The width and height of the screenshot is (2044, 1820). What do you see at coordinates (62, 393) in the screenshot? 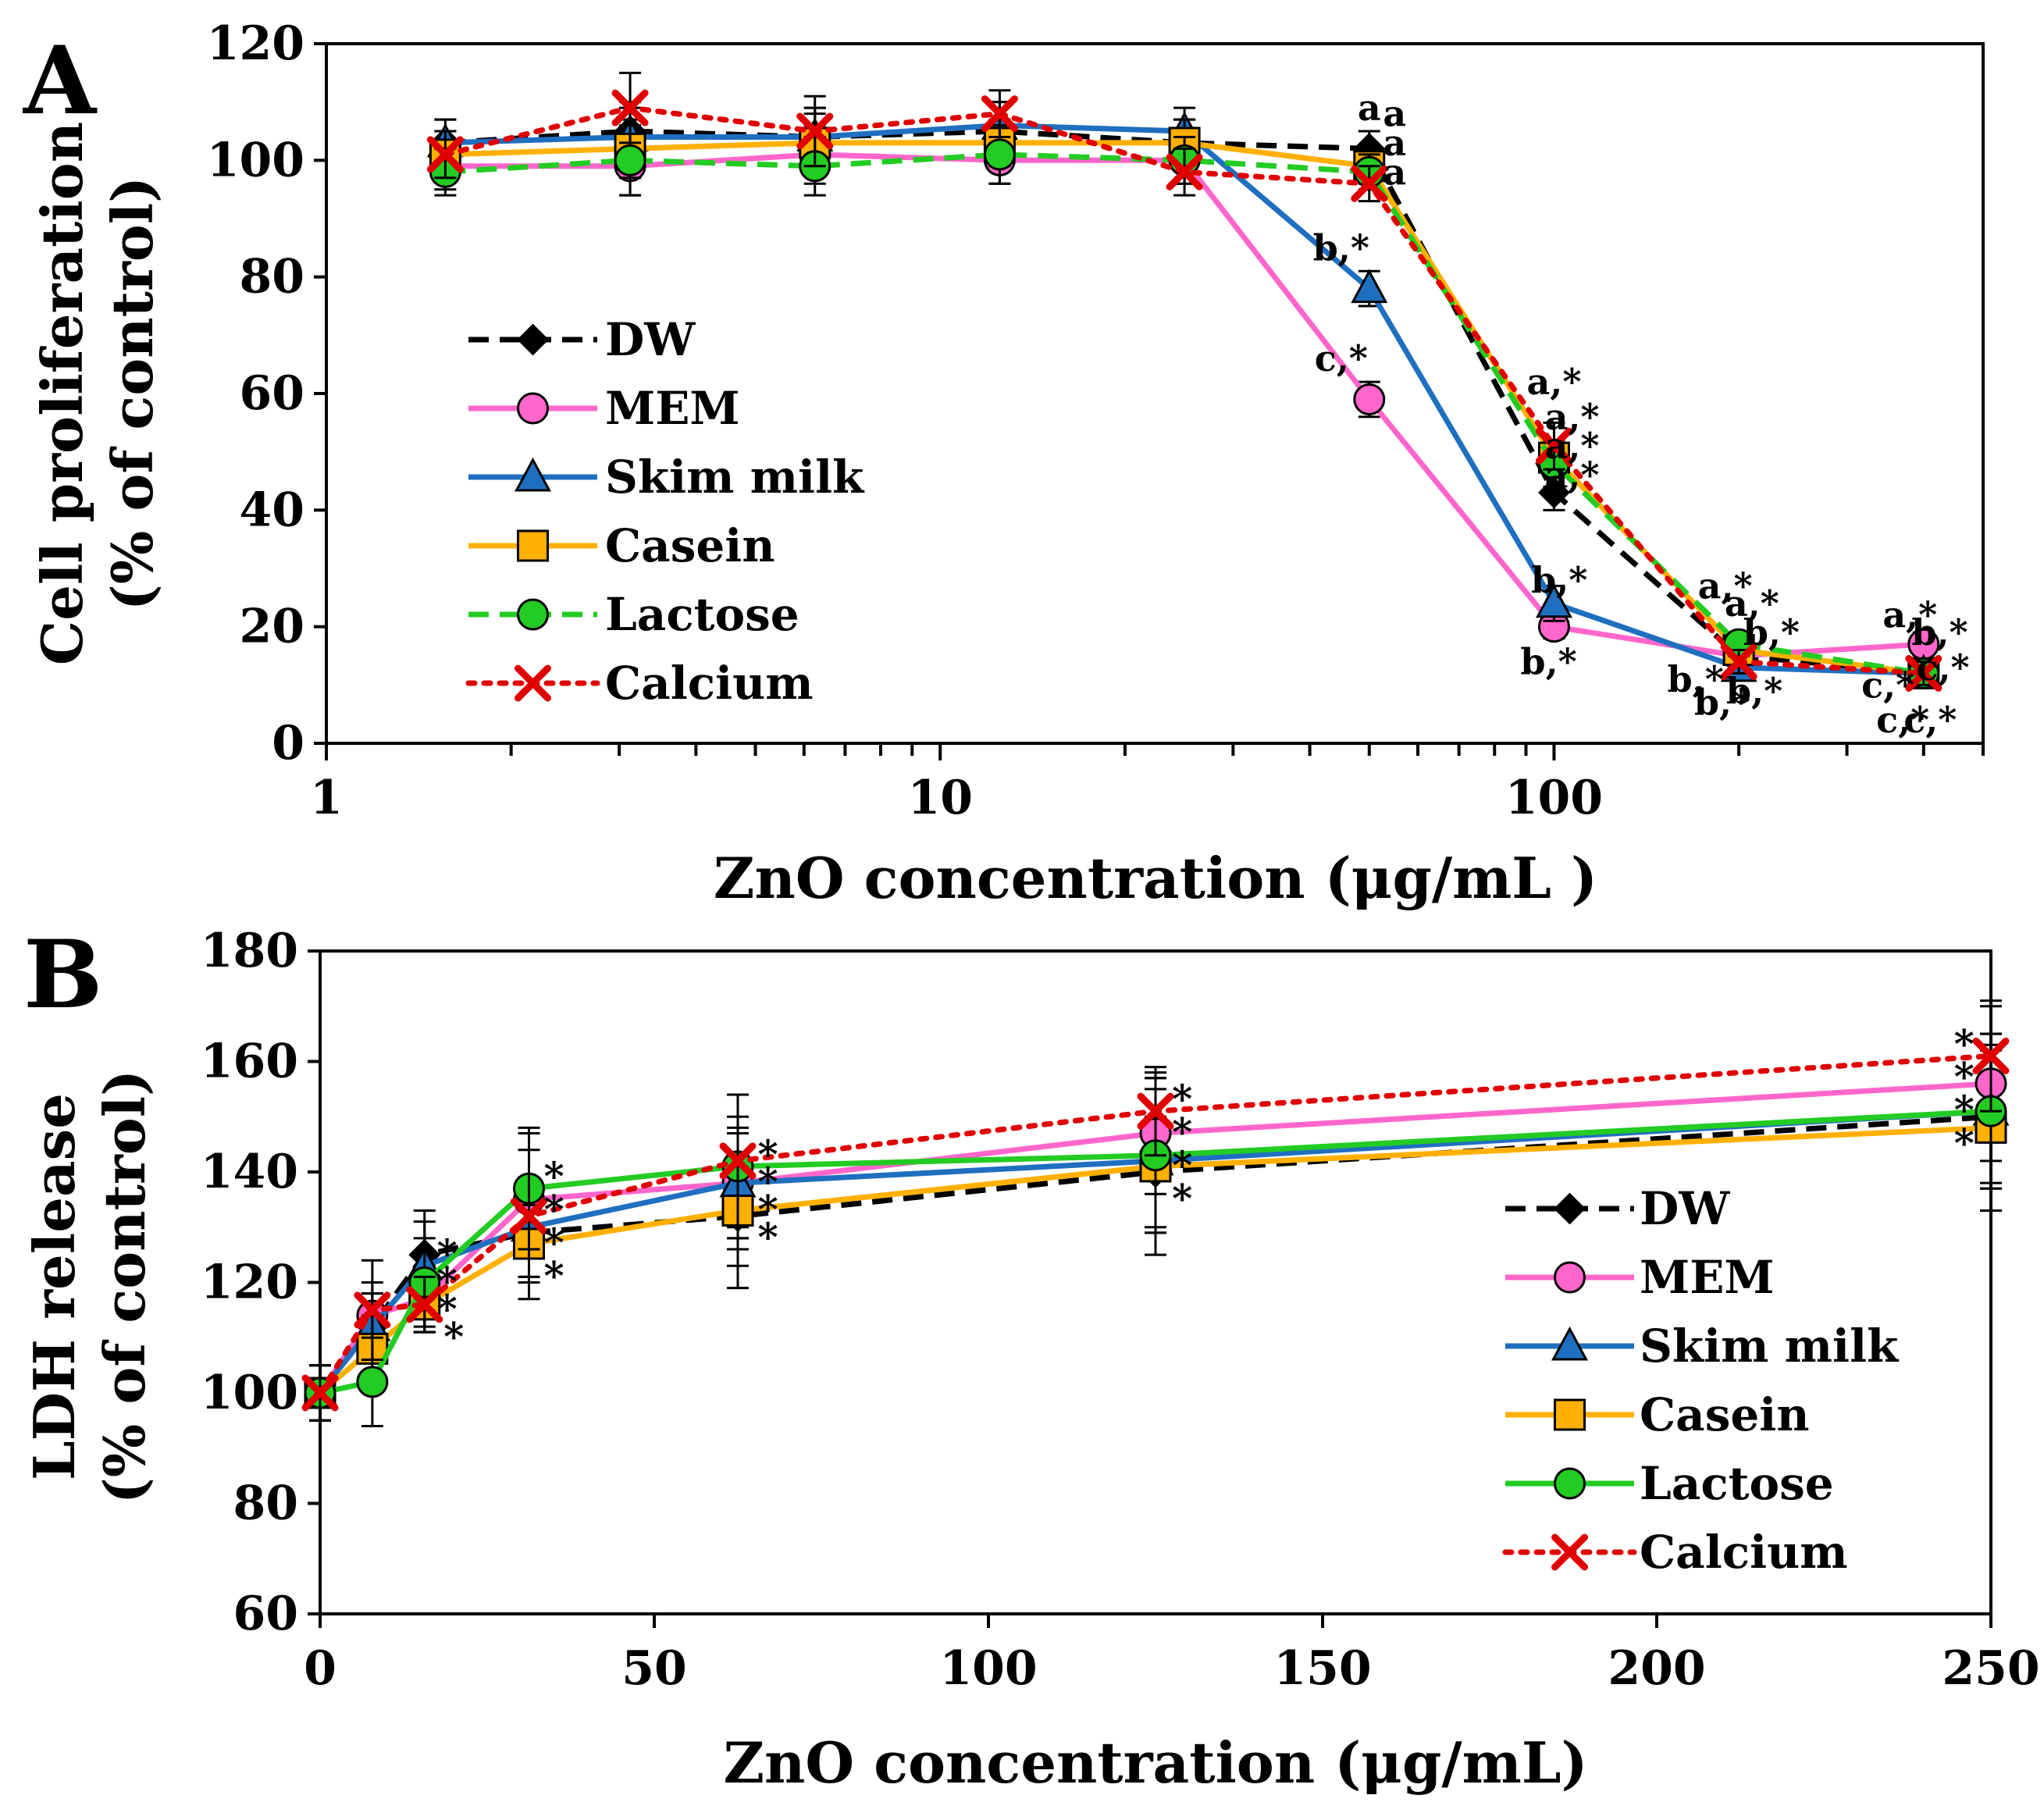
I see `y-axis-title-a-line1: Cell proliferation` at bounding box center [62, 393].